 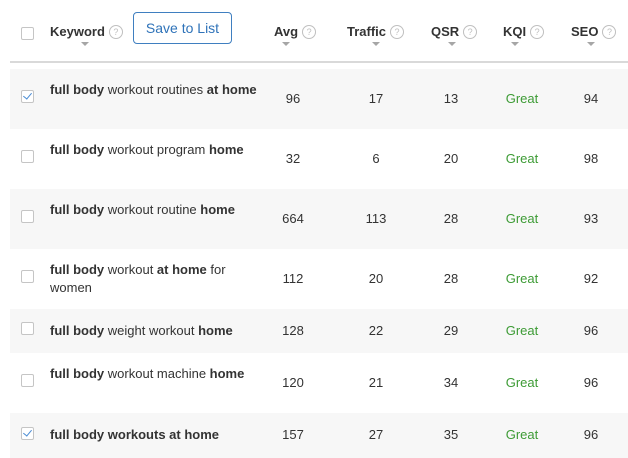 I want to click on keyword-text-segment: workout, so click(x=130, y=269).